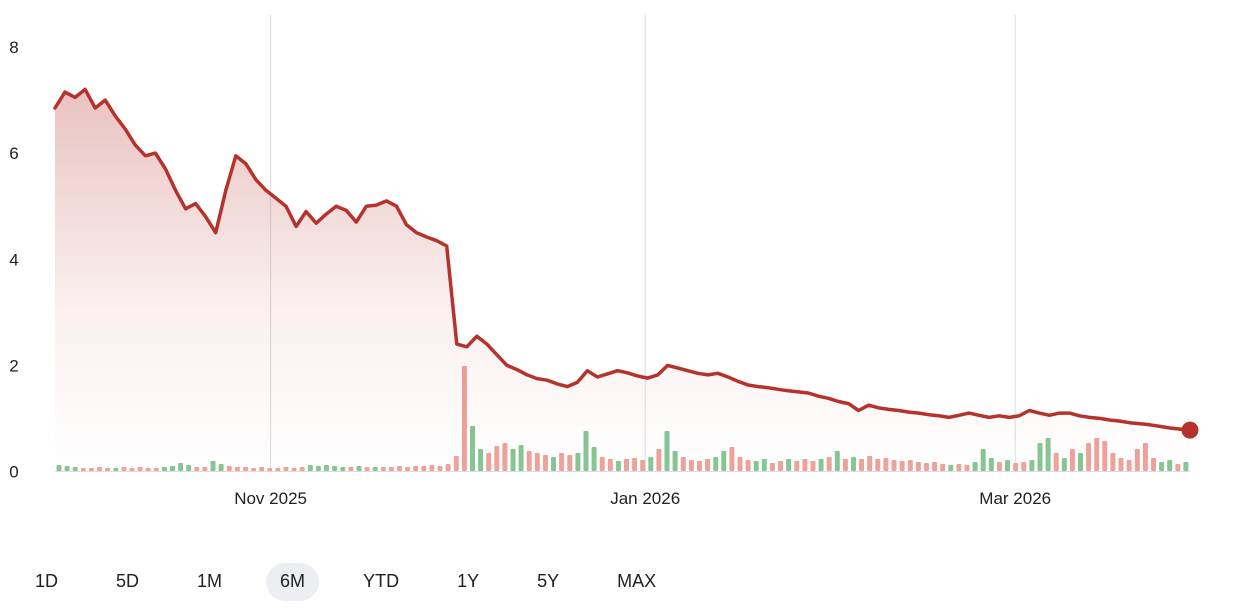 The width and height of the screenshot is (1238, 616). What do you see at coordinates (13, 259) in the screenshot?
I see `y-axis-tick-label: 4` at bounding box center [13, 259].